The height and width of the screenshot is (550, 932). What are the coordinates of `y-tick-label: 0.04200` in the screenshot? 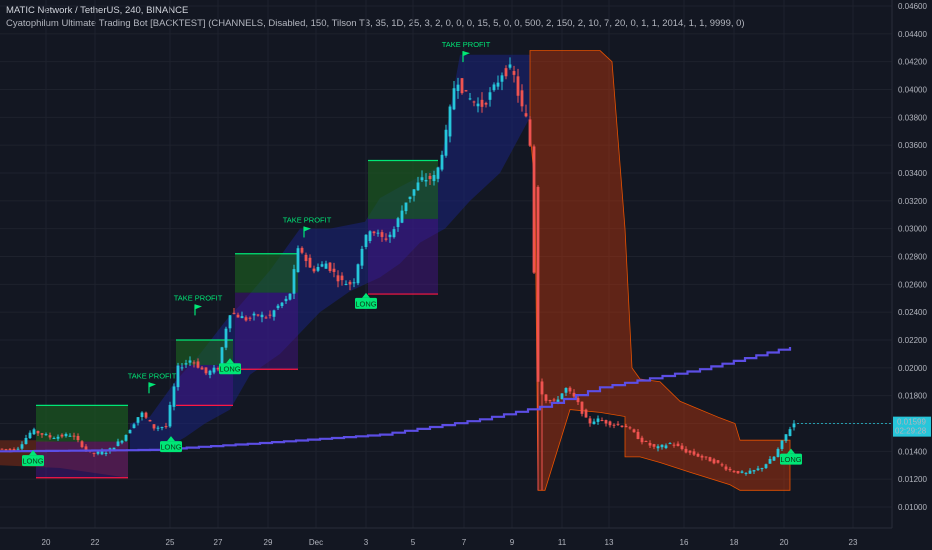 It's located at (912, 62).